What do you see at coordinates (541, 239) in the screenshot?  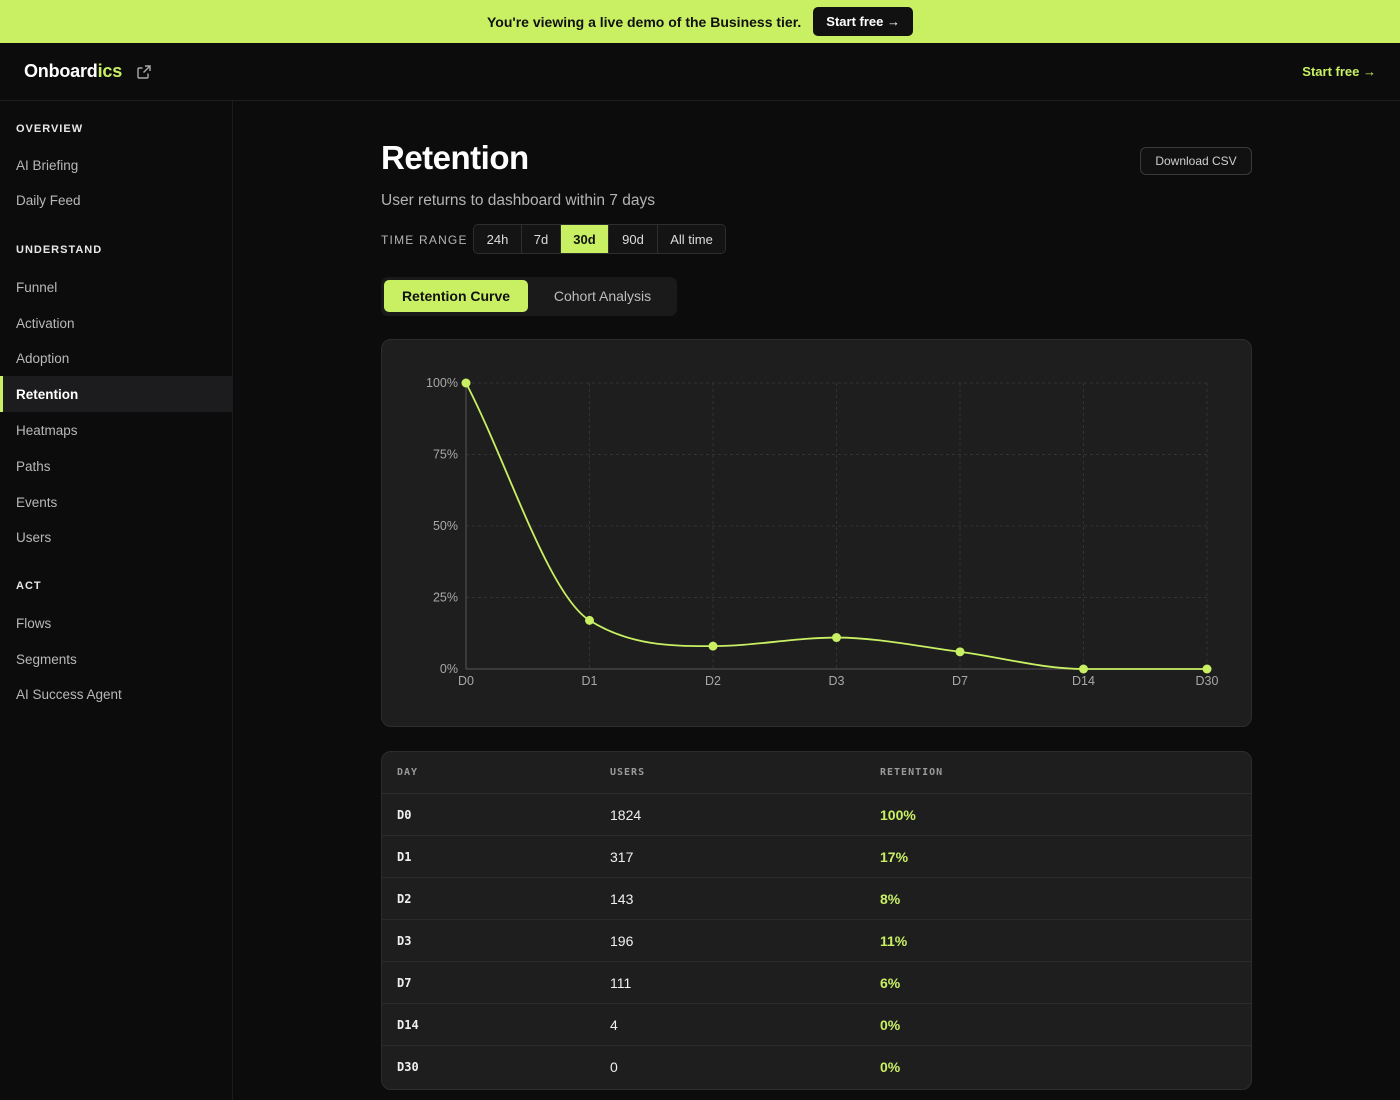 I see `time-range-7d: 7d` at bounding box center [541, 239].